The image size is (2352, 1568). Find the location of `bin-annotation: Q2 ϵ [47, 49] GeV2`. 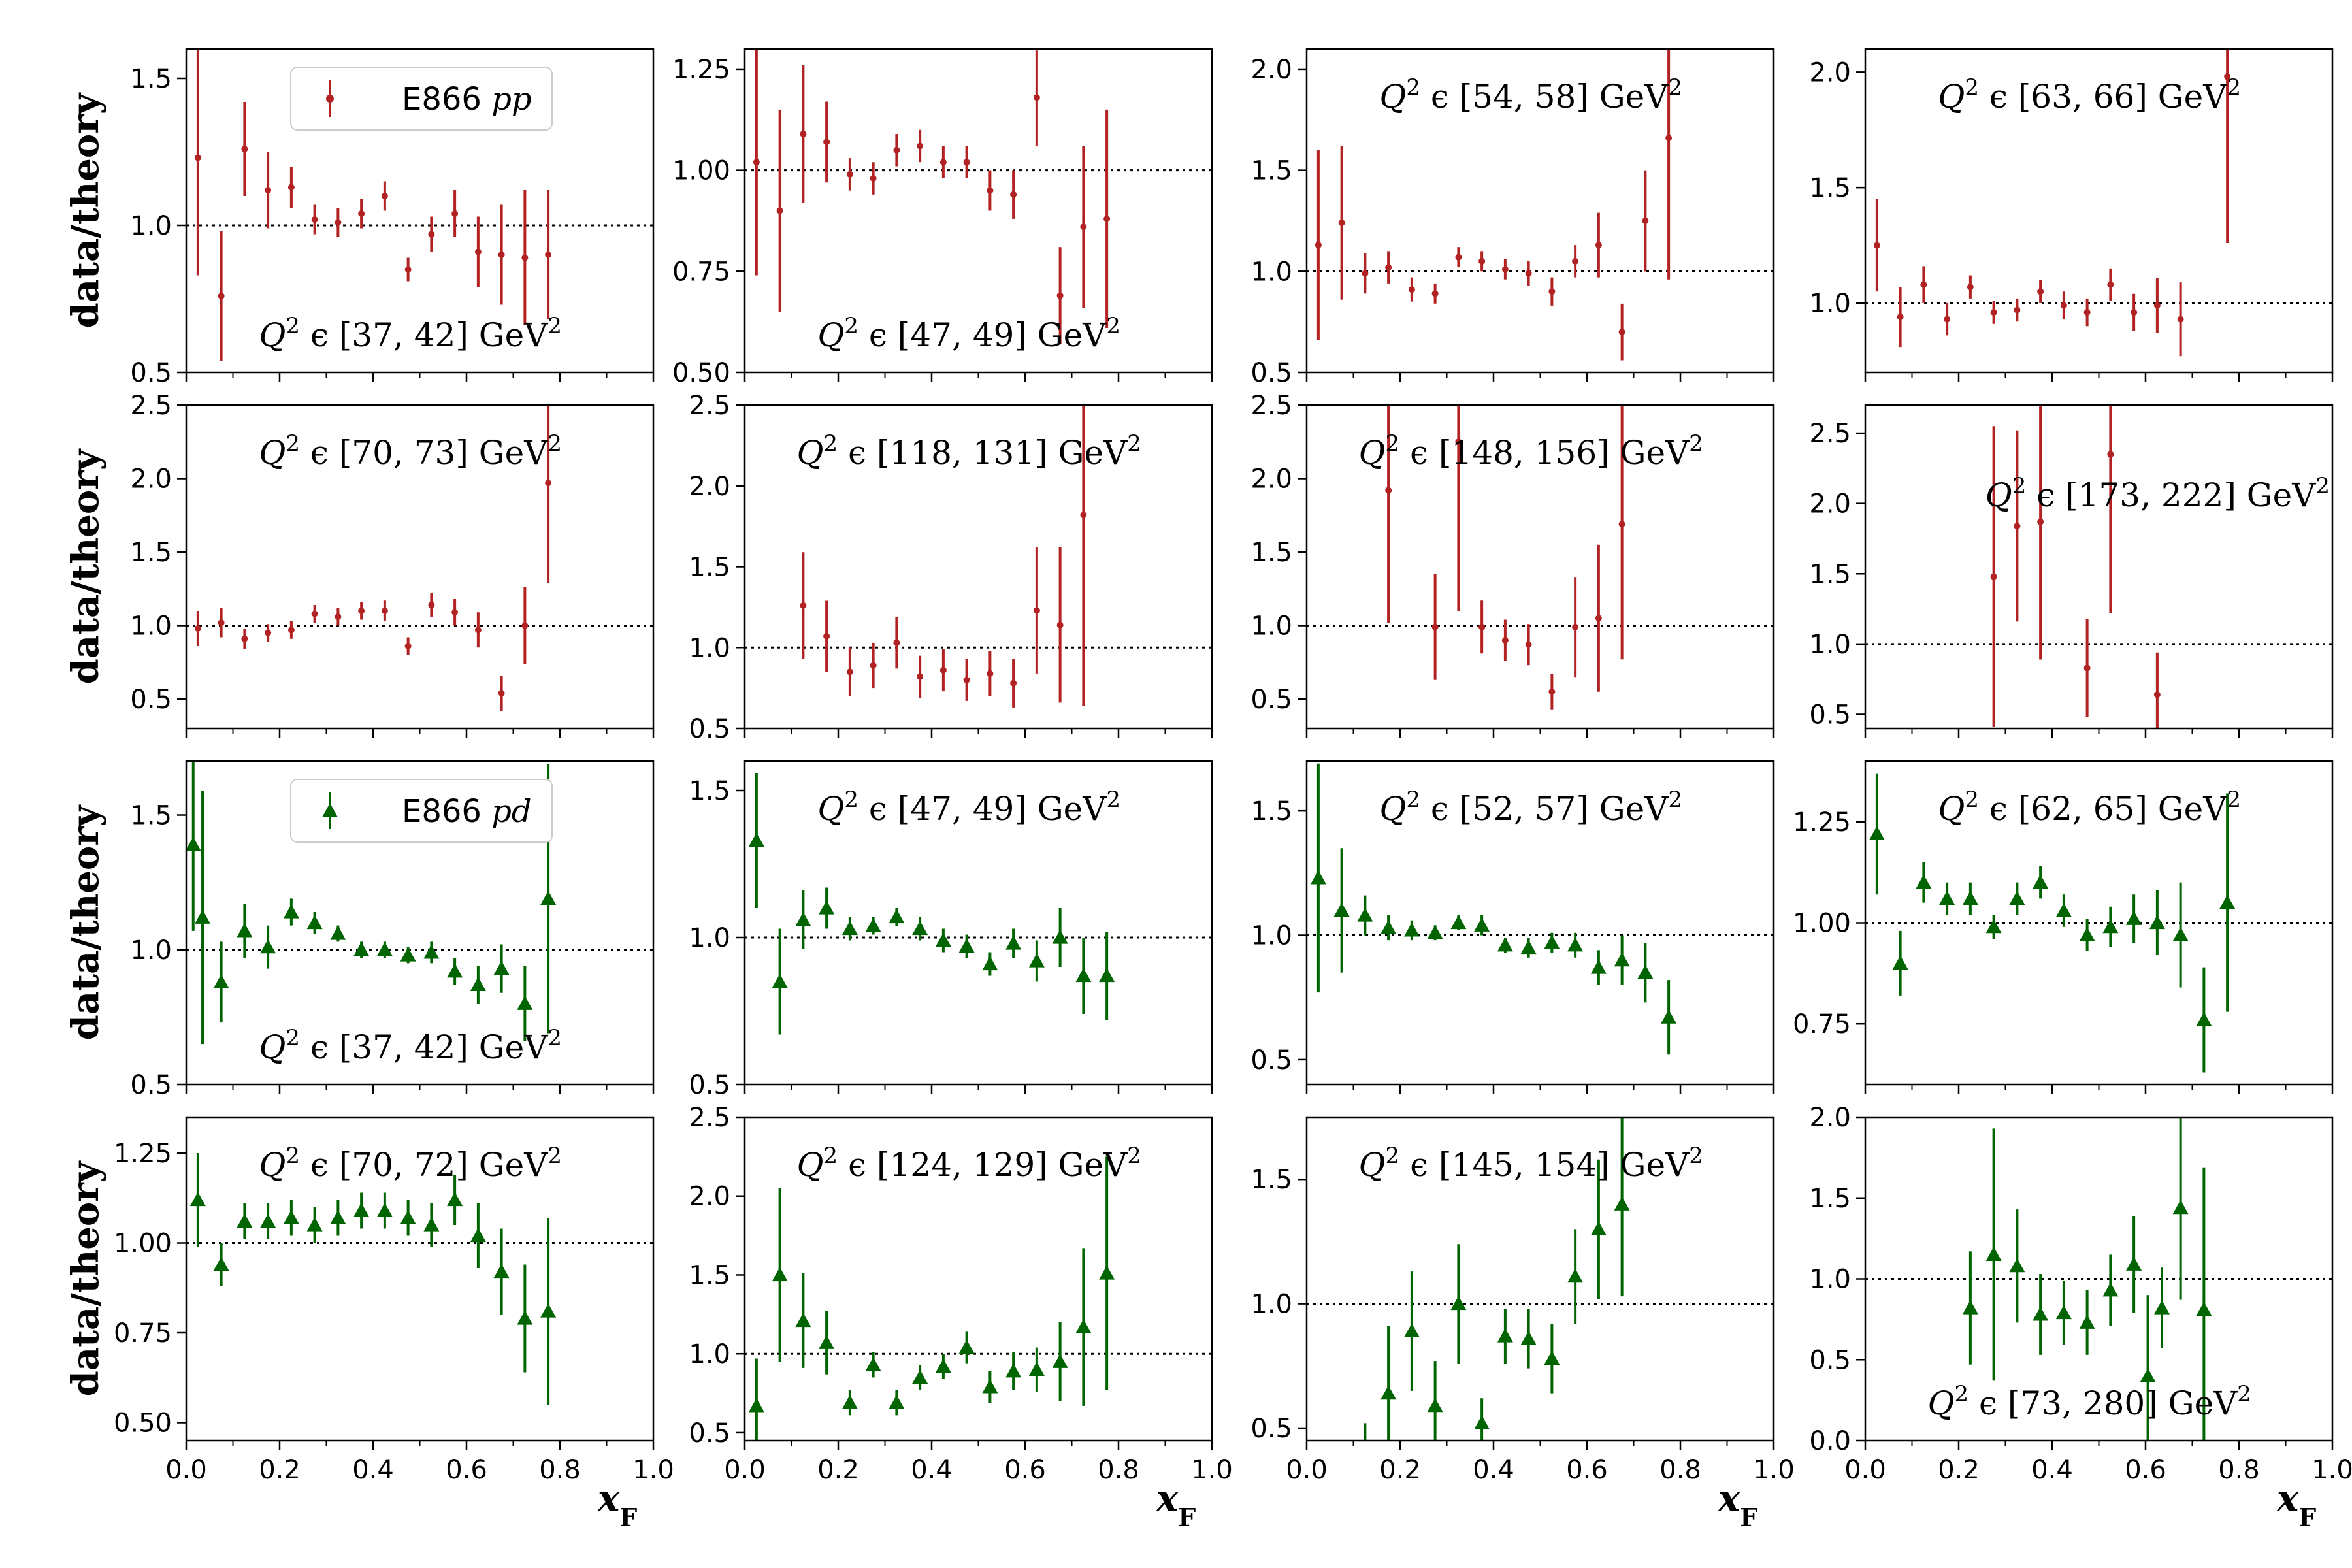

bin-annotation: Q2 ϵ [47, 49] GeV2 is located at coordinates (968, 333).